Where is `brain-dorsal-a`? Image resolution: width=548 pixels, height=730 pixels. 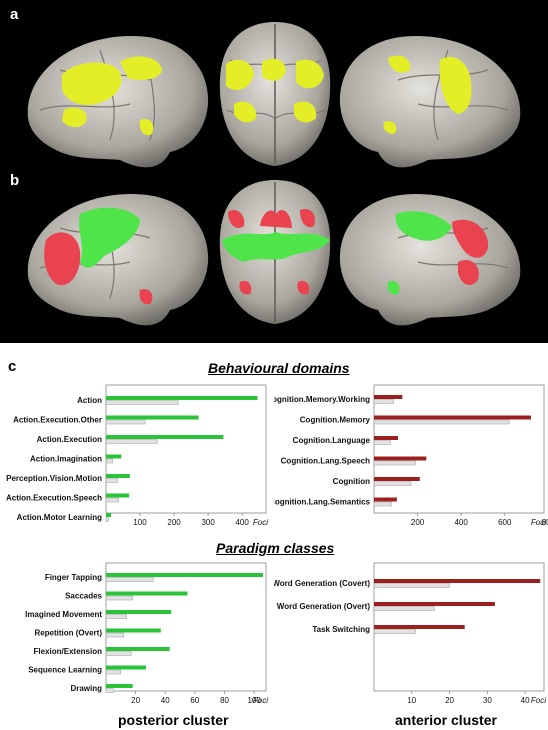
brain-dorsal-a is located at coordinates (275, 94).